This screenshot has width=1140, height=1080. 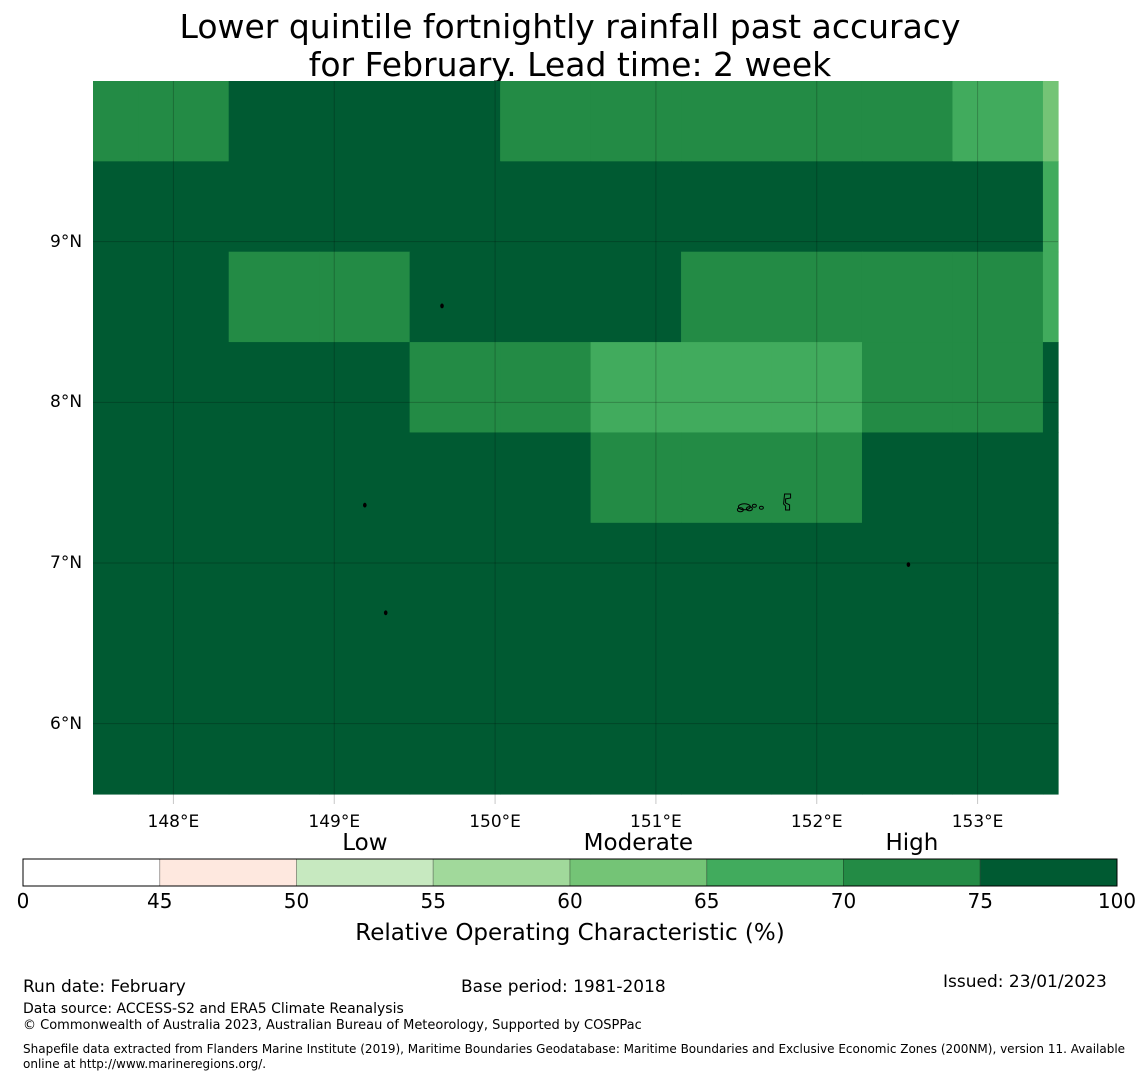 What do you see at coordinates (1025, 982) in the screenshot?
I see `issued-date-text: Issued: 23/01/2023` at bounding box center [1025, 982].